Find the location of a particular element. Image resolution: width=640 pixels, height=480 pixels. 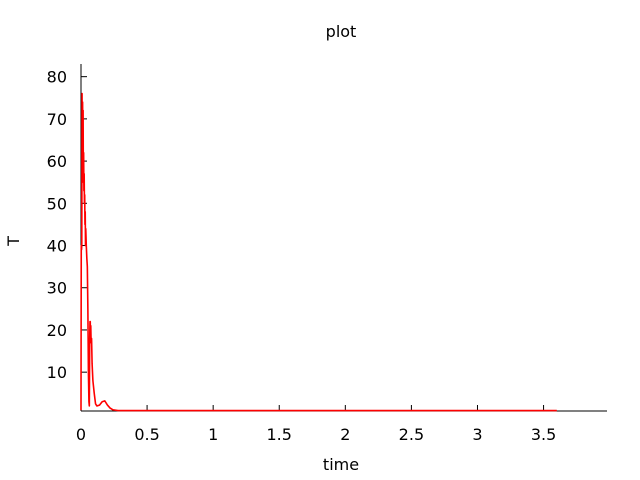

y-tick-label: 40 is located at coordinates (57, 246).